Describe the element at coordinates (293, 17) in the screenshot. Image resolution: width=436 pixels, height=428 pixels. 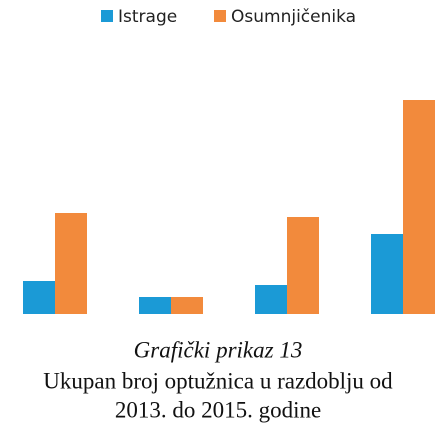
I see `legend-label: Osumnjičenika` at that location.